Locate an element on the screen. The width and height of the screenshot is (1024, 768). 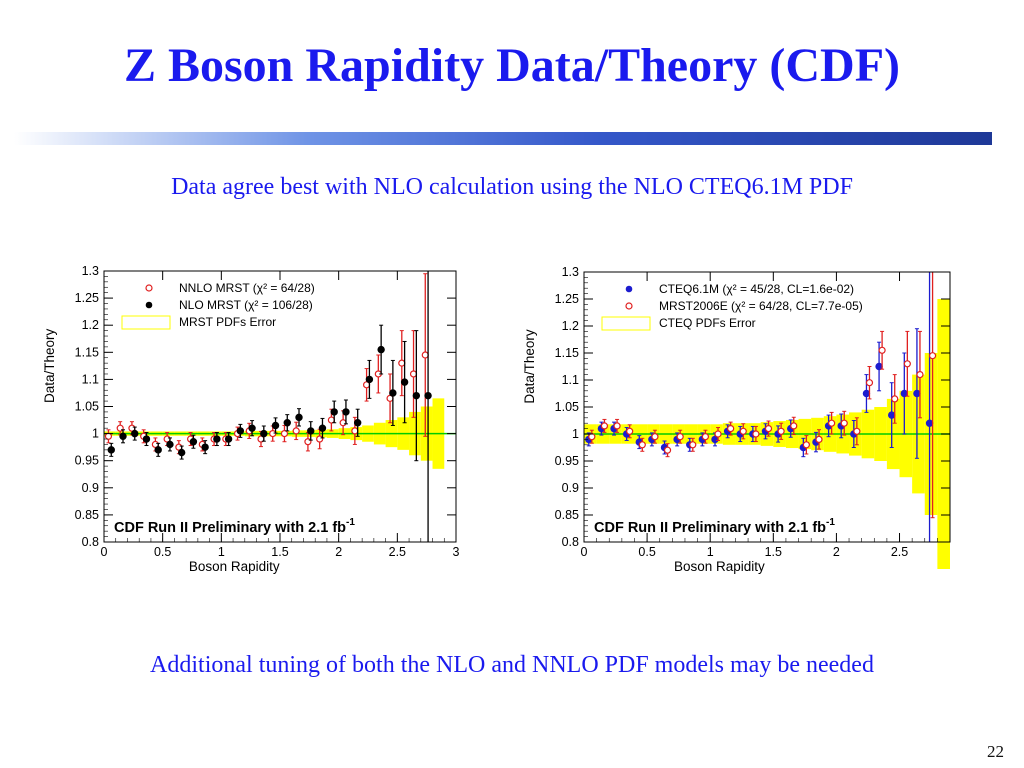
chart-annotation-sup: -1 is located at coordinates (830, 522).